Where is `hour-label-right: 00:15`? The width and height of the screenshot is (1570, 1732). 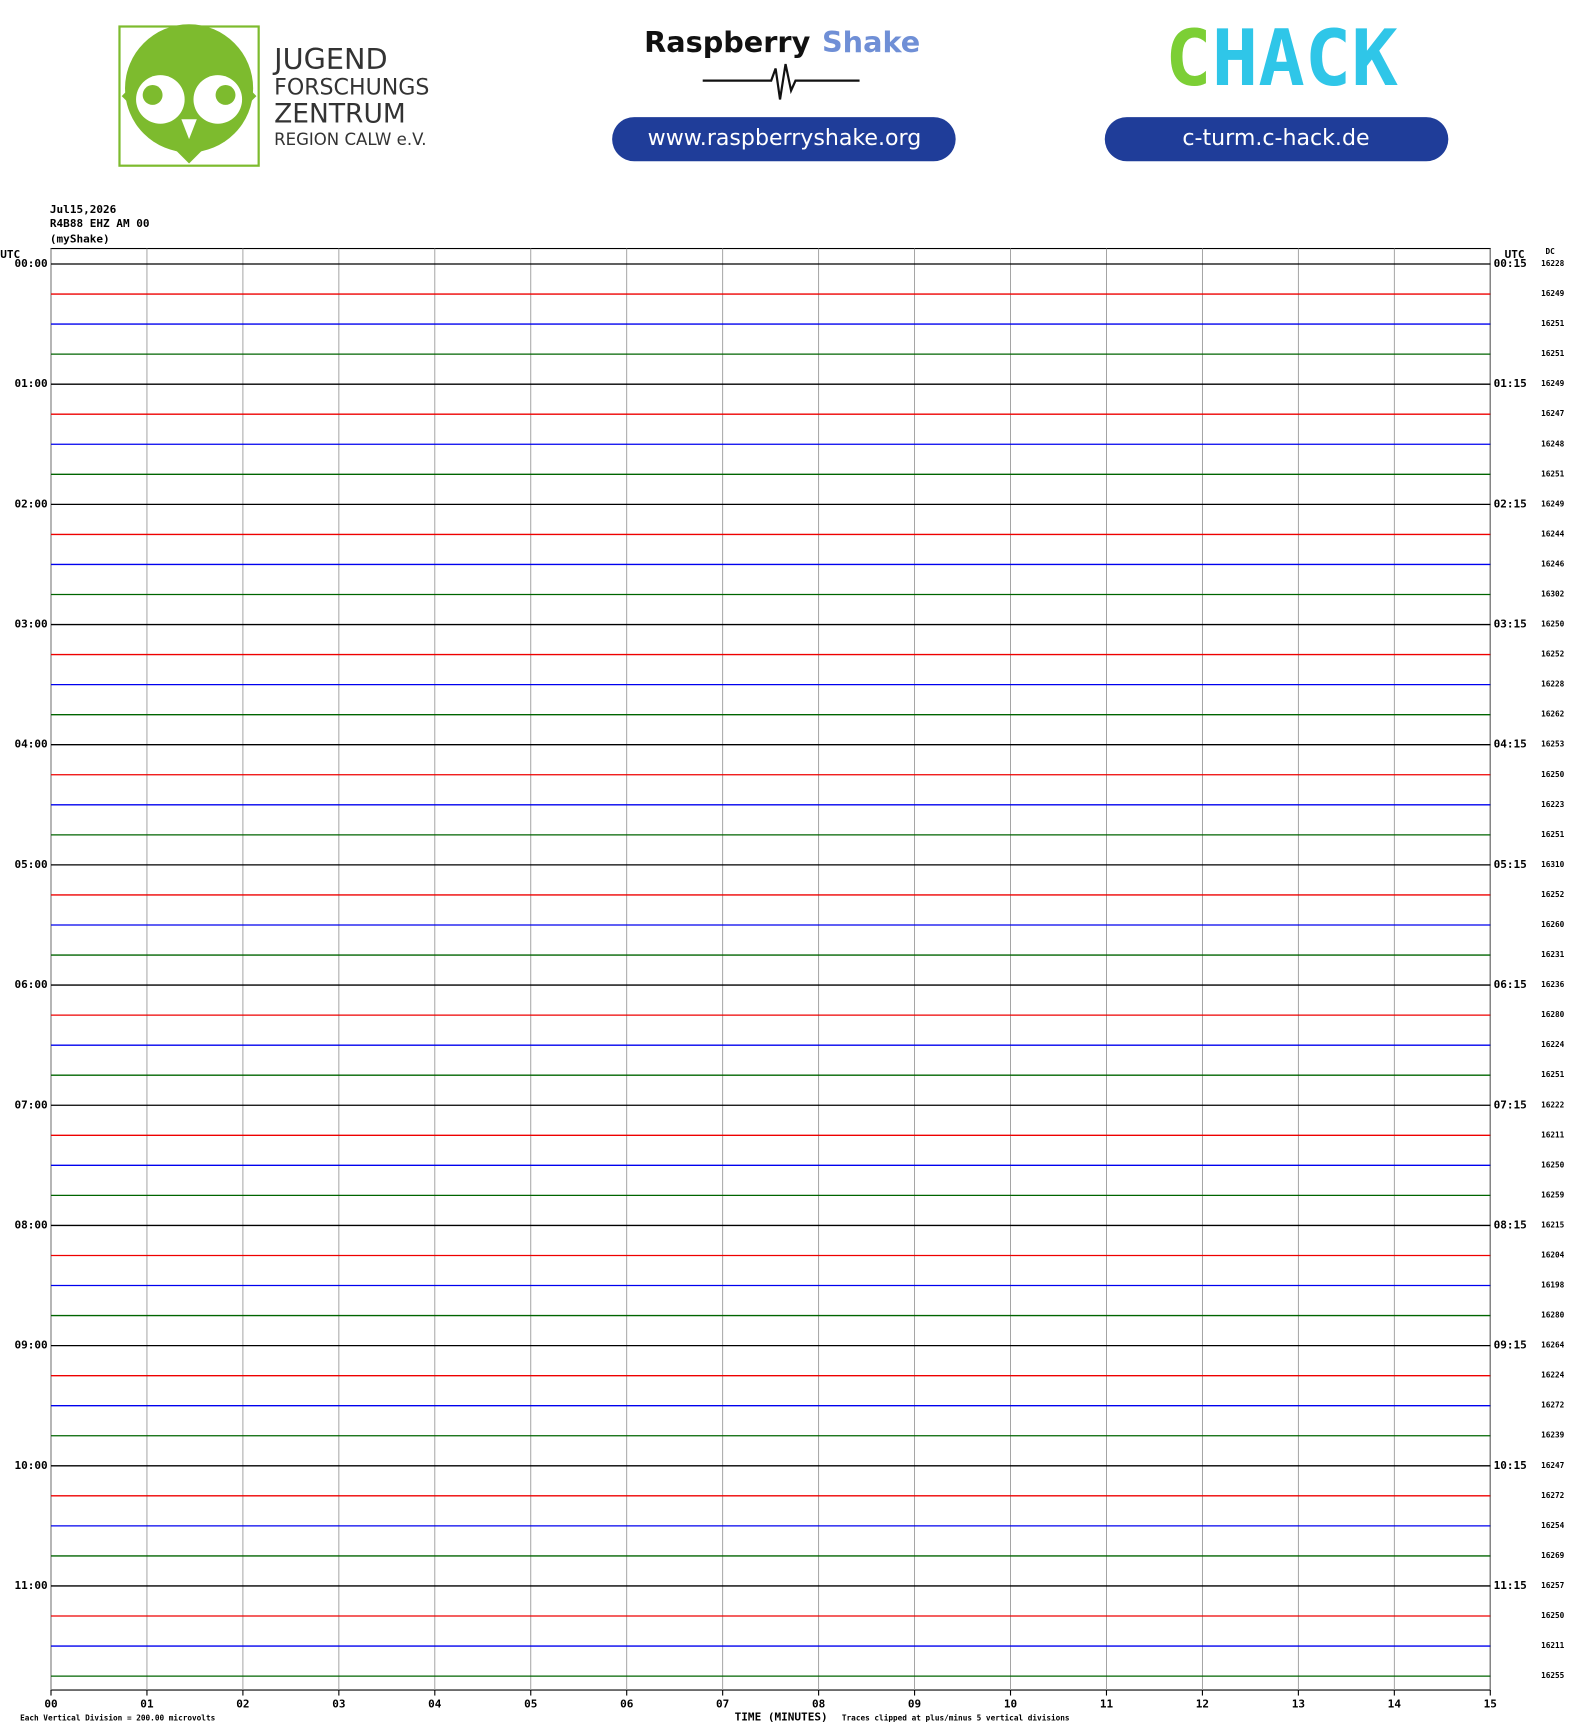
hour-label-right: 00:15 is located at coordinates (1510, 263).